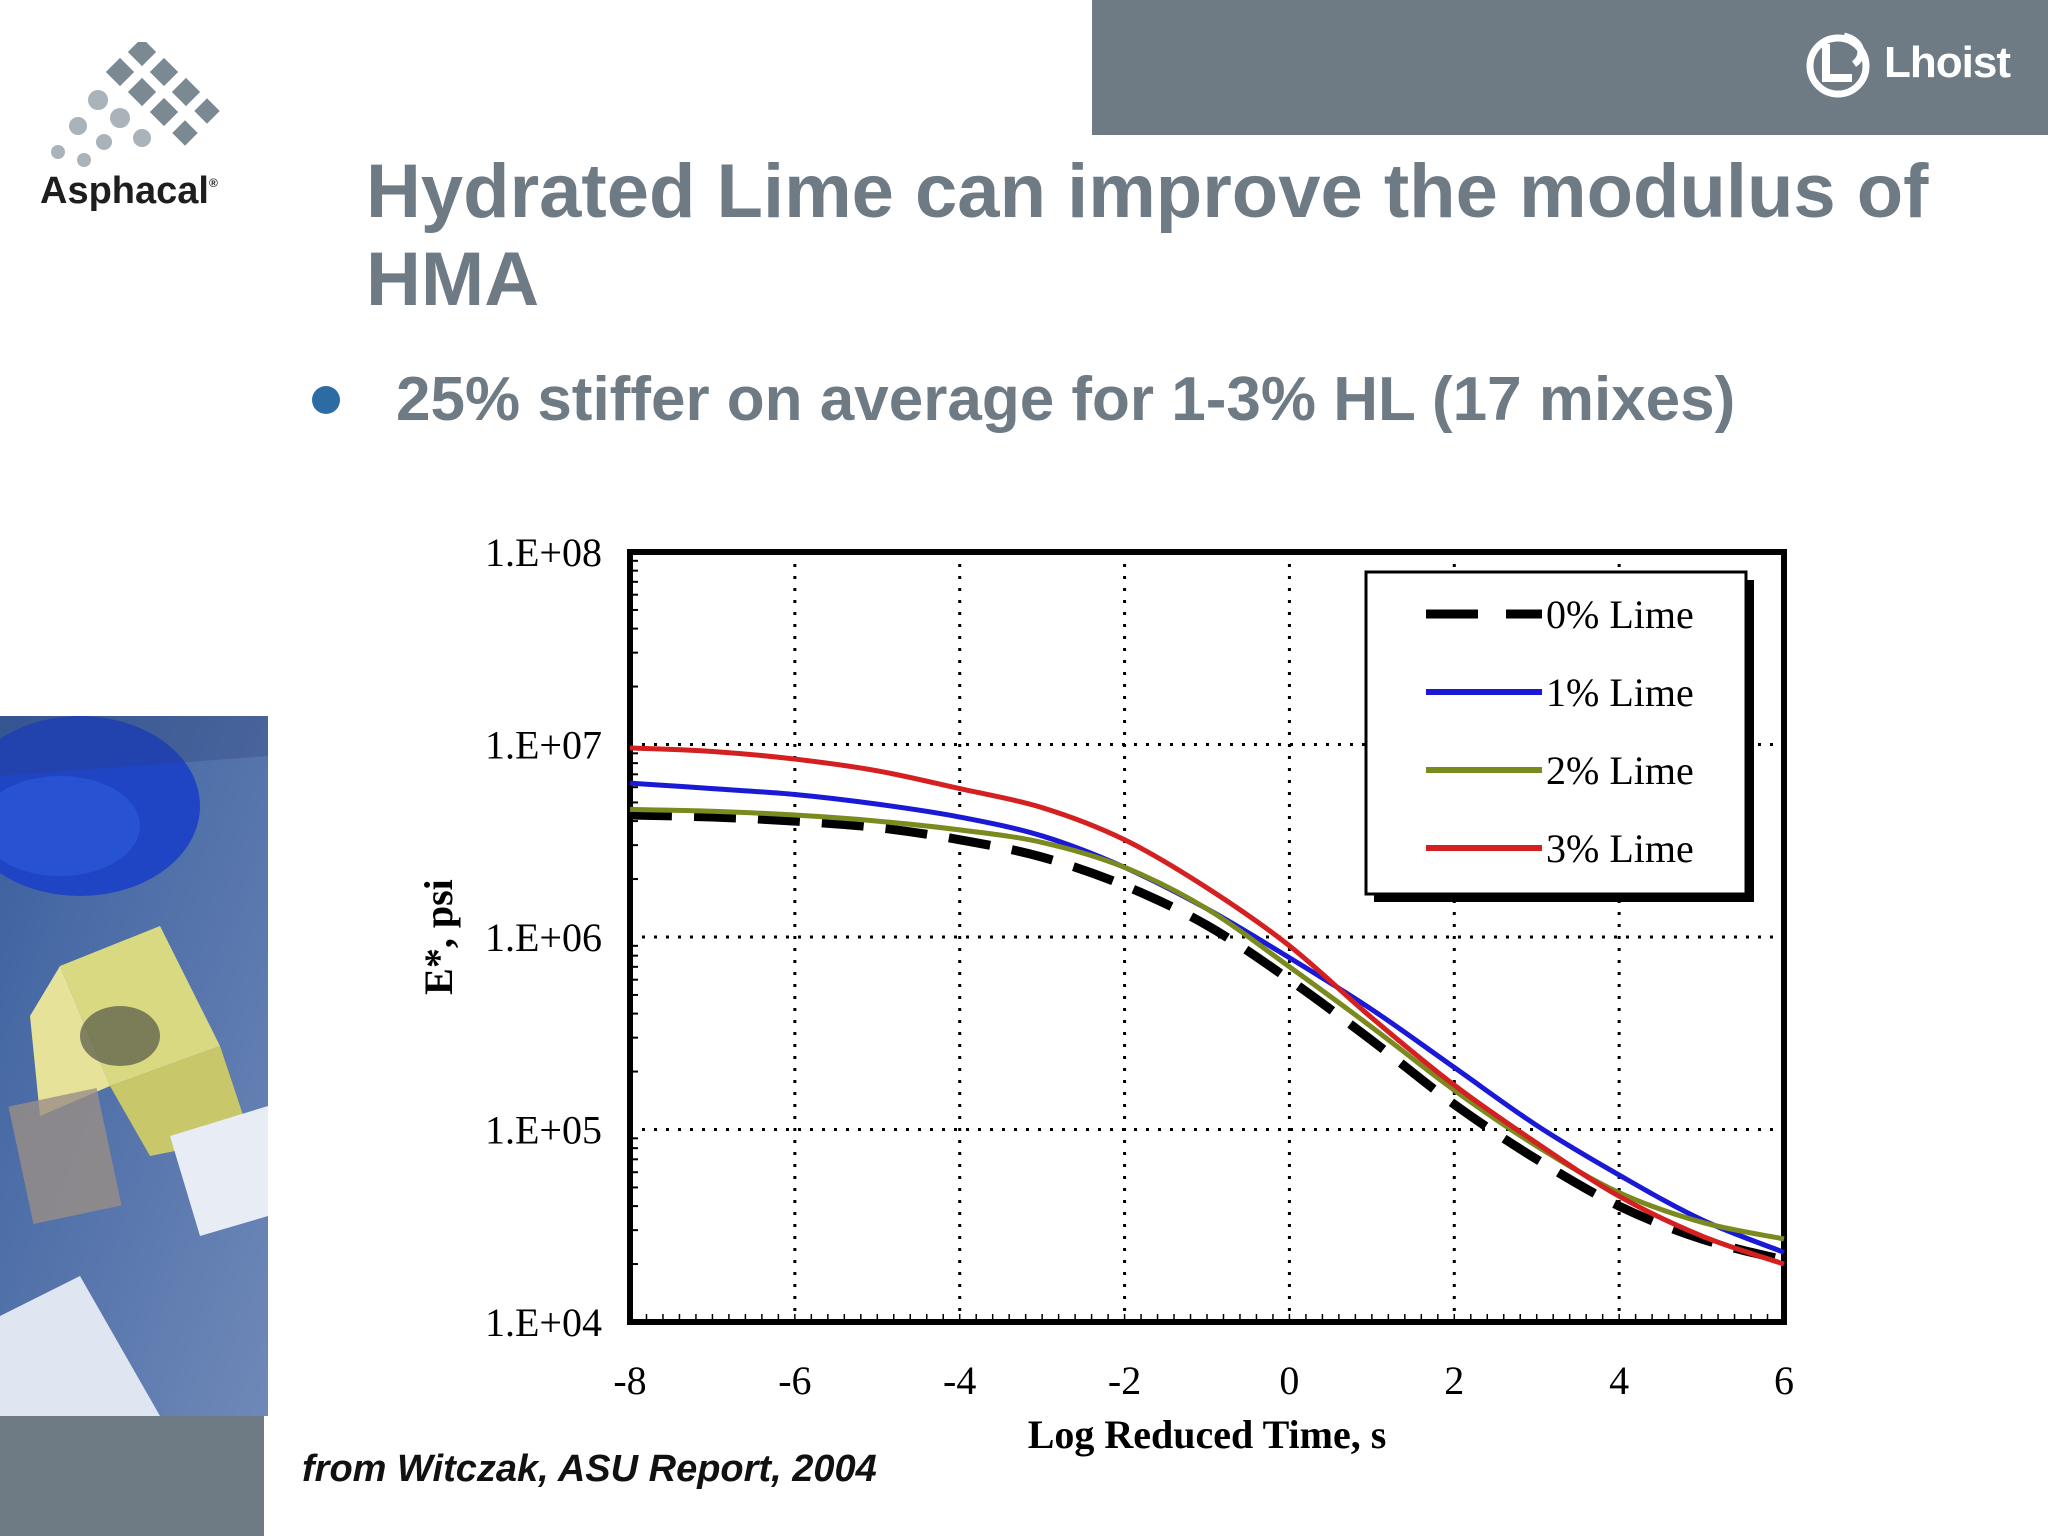 Image resolution: width=2048 pixels, height=1536 pixels. What do you see at coordinates (1620, 692) in the screenshot?
I see `legend-label: 1% Lime` at bounding box center [1620, 692].